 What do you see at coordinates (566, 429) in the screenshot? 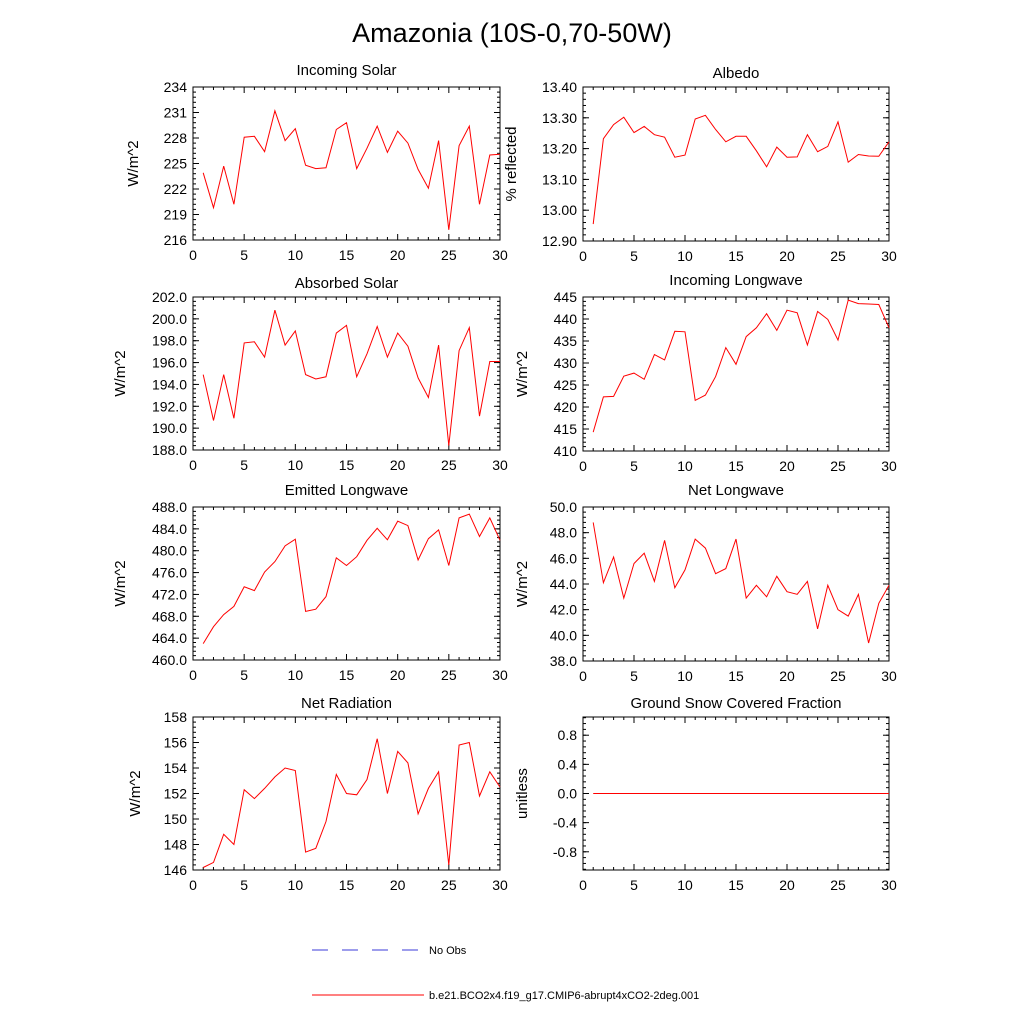
I see `y-tick-label: 415` at bounding box center [566, 429].